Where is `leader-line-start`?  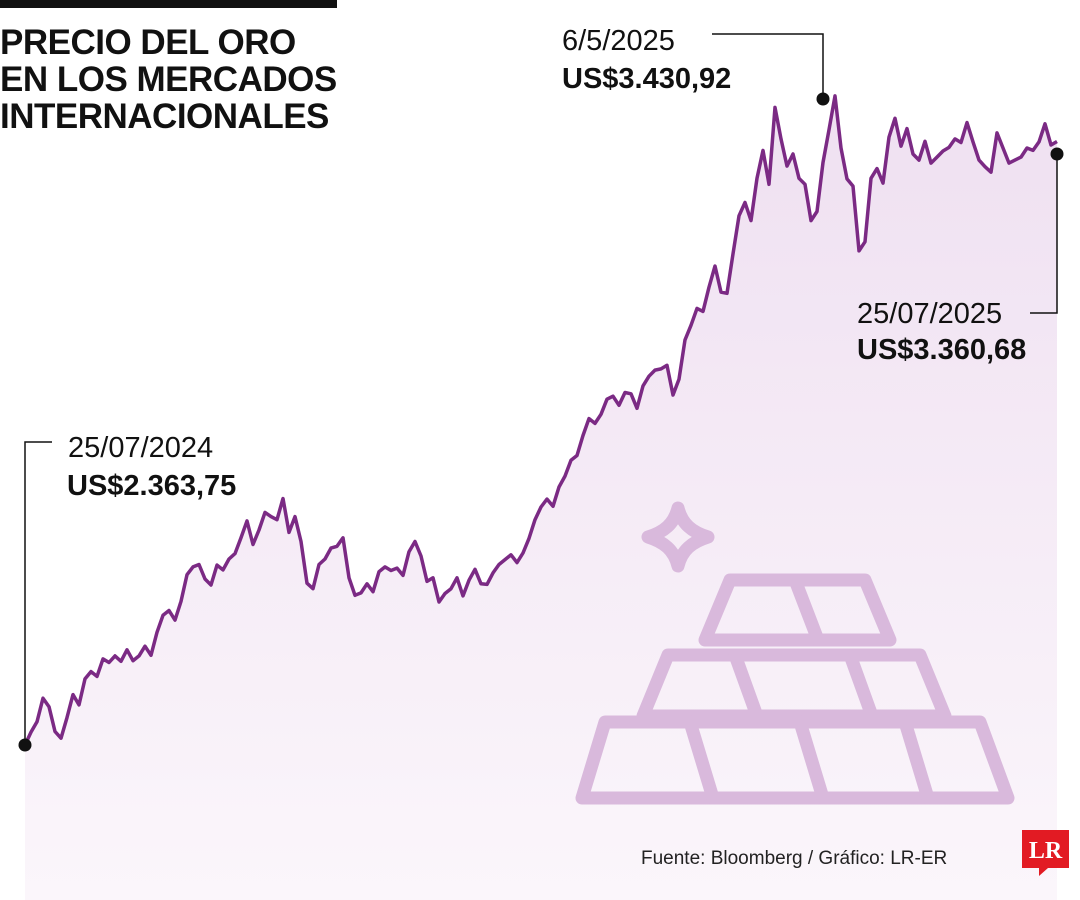
leader-line-start is located at coordinates (38, 593).